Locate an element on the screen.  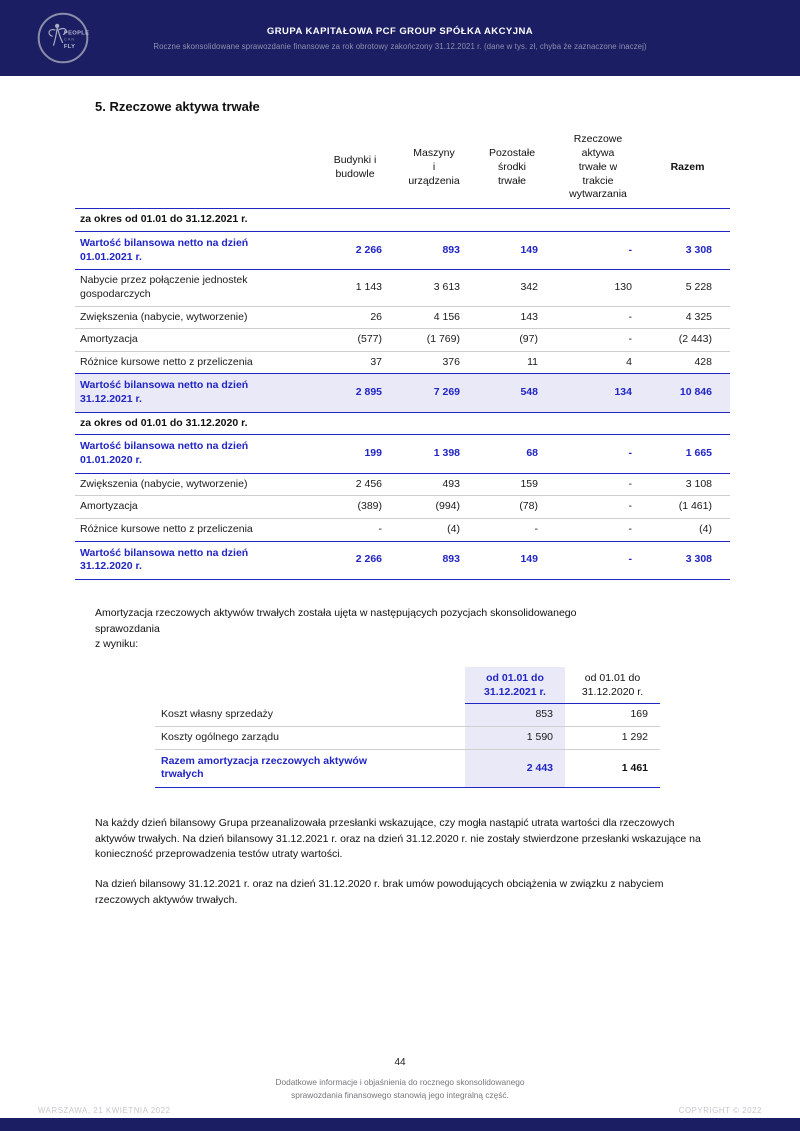
cell: 169 is located at coordinates (612, 715).